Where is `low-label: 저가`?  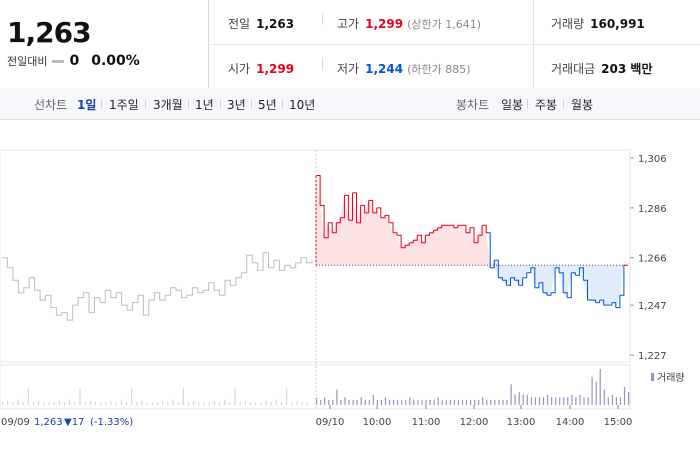 low-label: 저가 is located at coordinates (348, 69).